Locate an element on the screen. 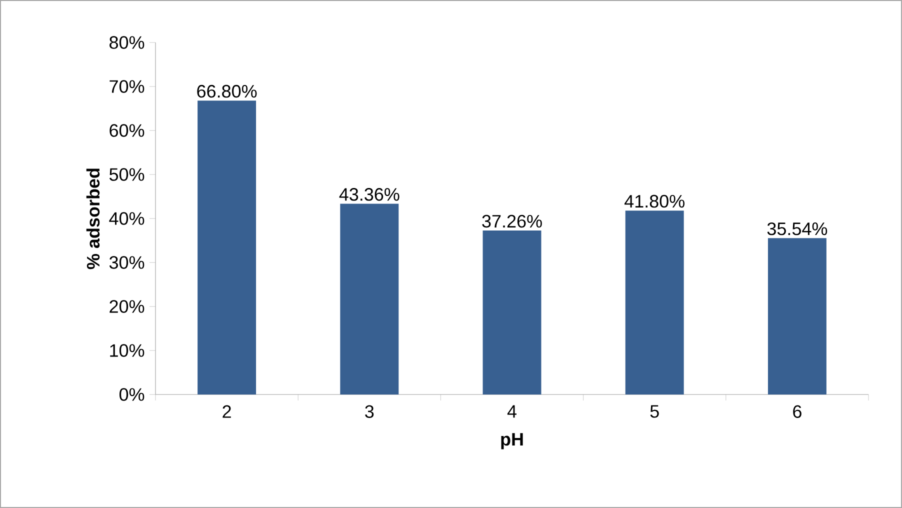 The width and height of the screenshot is (902, 508). x-tick-label: 2 is located at coordinates (226, 411).